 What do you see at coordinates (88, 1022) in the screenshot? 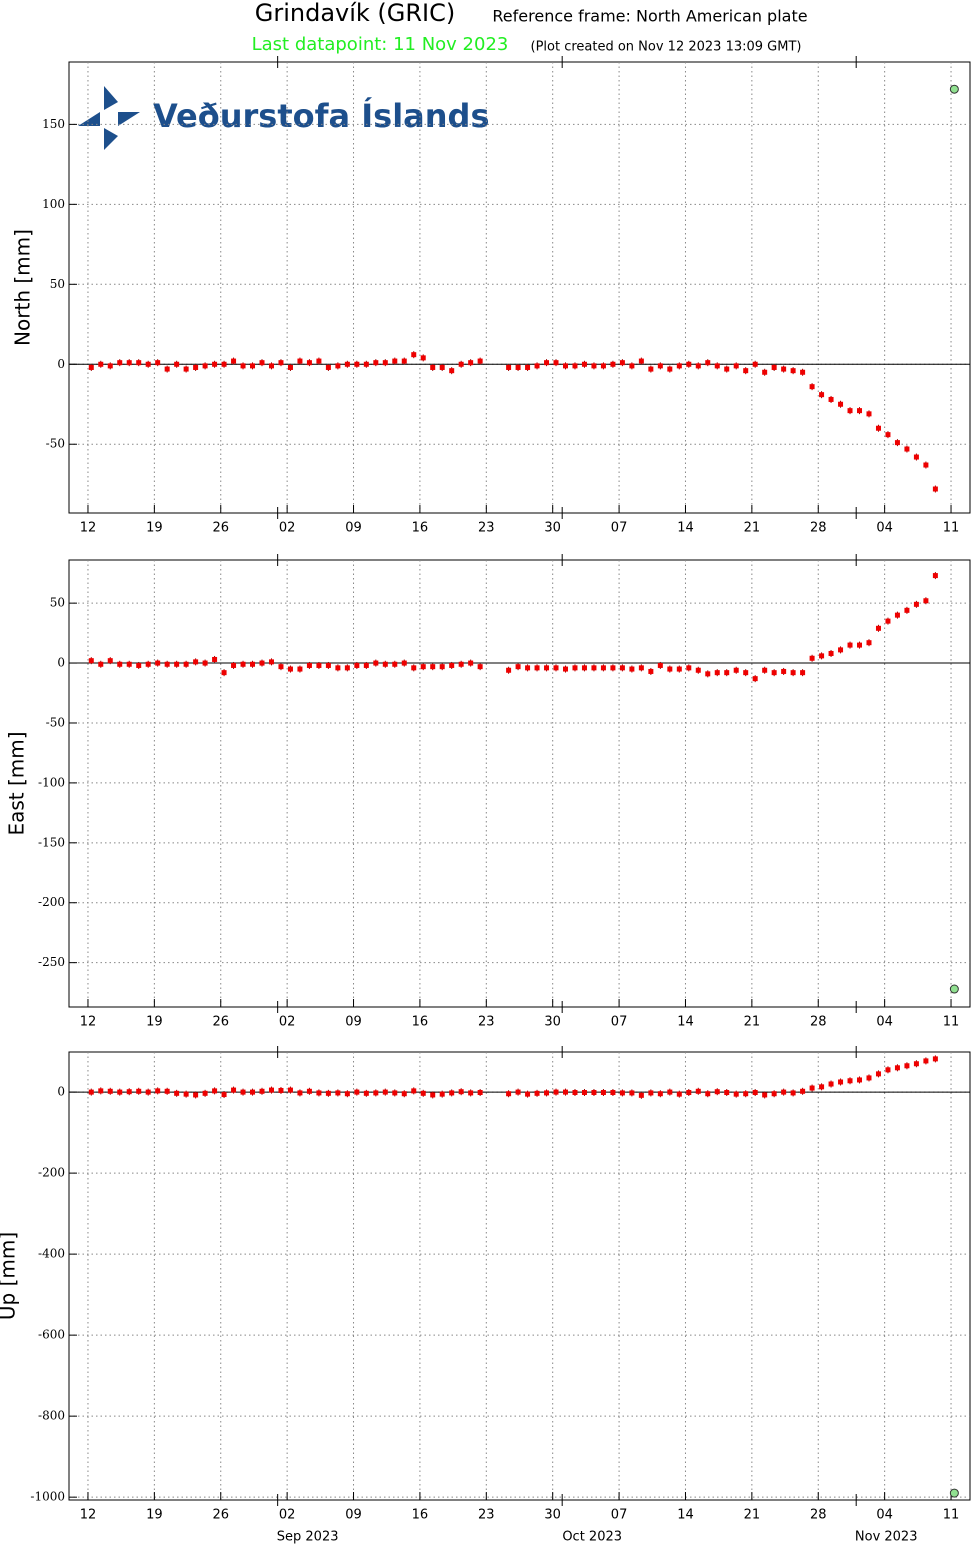
I see `x-tick-label: 12` at bounding box center [88, 1022].